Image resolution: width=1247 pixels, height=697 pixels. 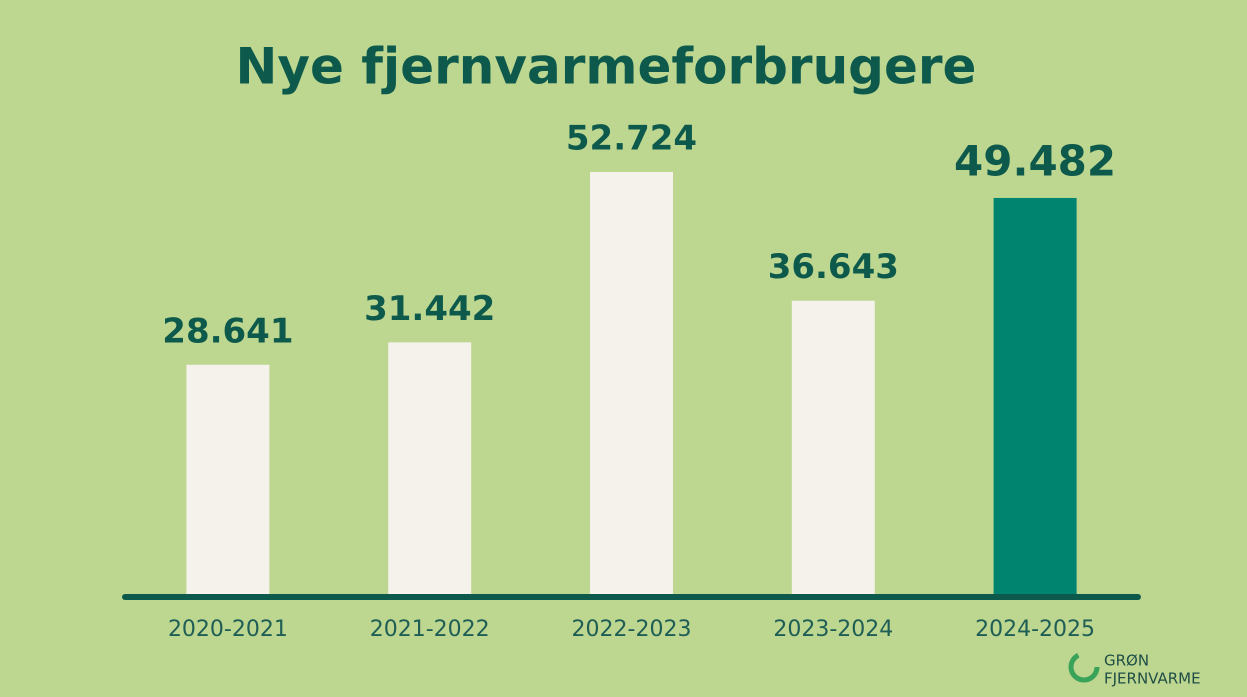 What do you see at coordinates (1152, 679) in the screenshot?
I see `logo-text: FJERNVARME` at bounding box center [1152, 679].